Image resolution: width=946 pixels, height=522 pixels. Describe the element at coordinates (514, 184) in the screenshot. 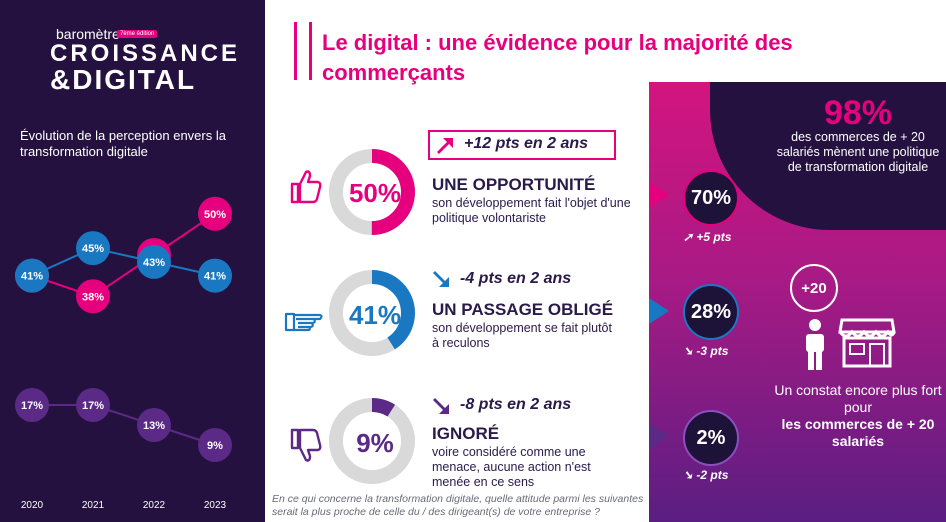

I see `category-opportunite: UNE OPPORTUNITÉ` at that location.